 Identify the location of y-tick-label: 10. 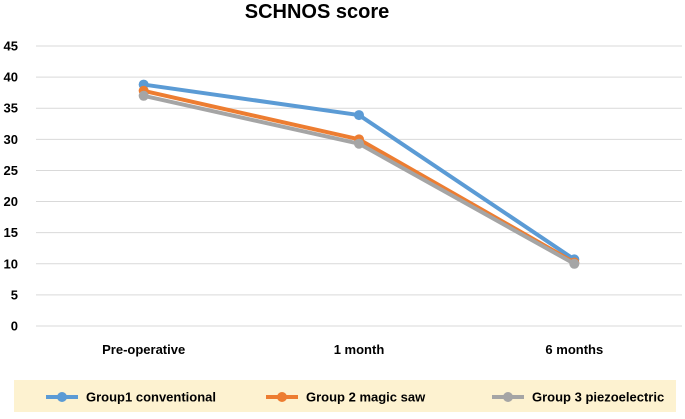
(11, 263).